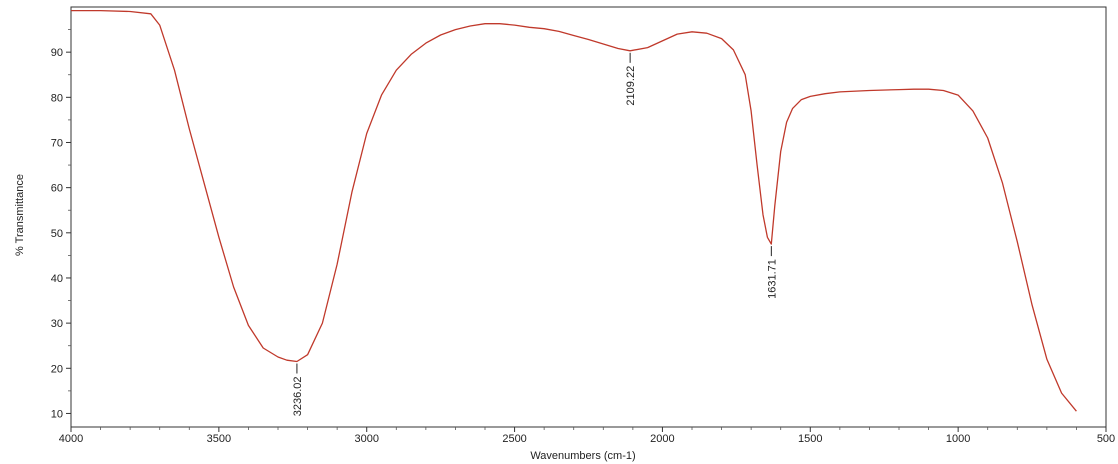  I want to click on x-tick-label: 4000, so click(71, 439).